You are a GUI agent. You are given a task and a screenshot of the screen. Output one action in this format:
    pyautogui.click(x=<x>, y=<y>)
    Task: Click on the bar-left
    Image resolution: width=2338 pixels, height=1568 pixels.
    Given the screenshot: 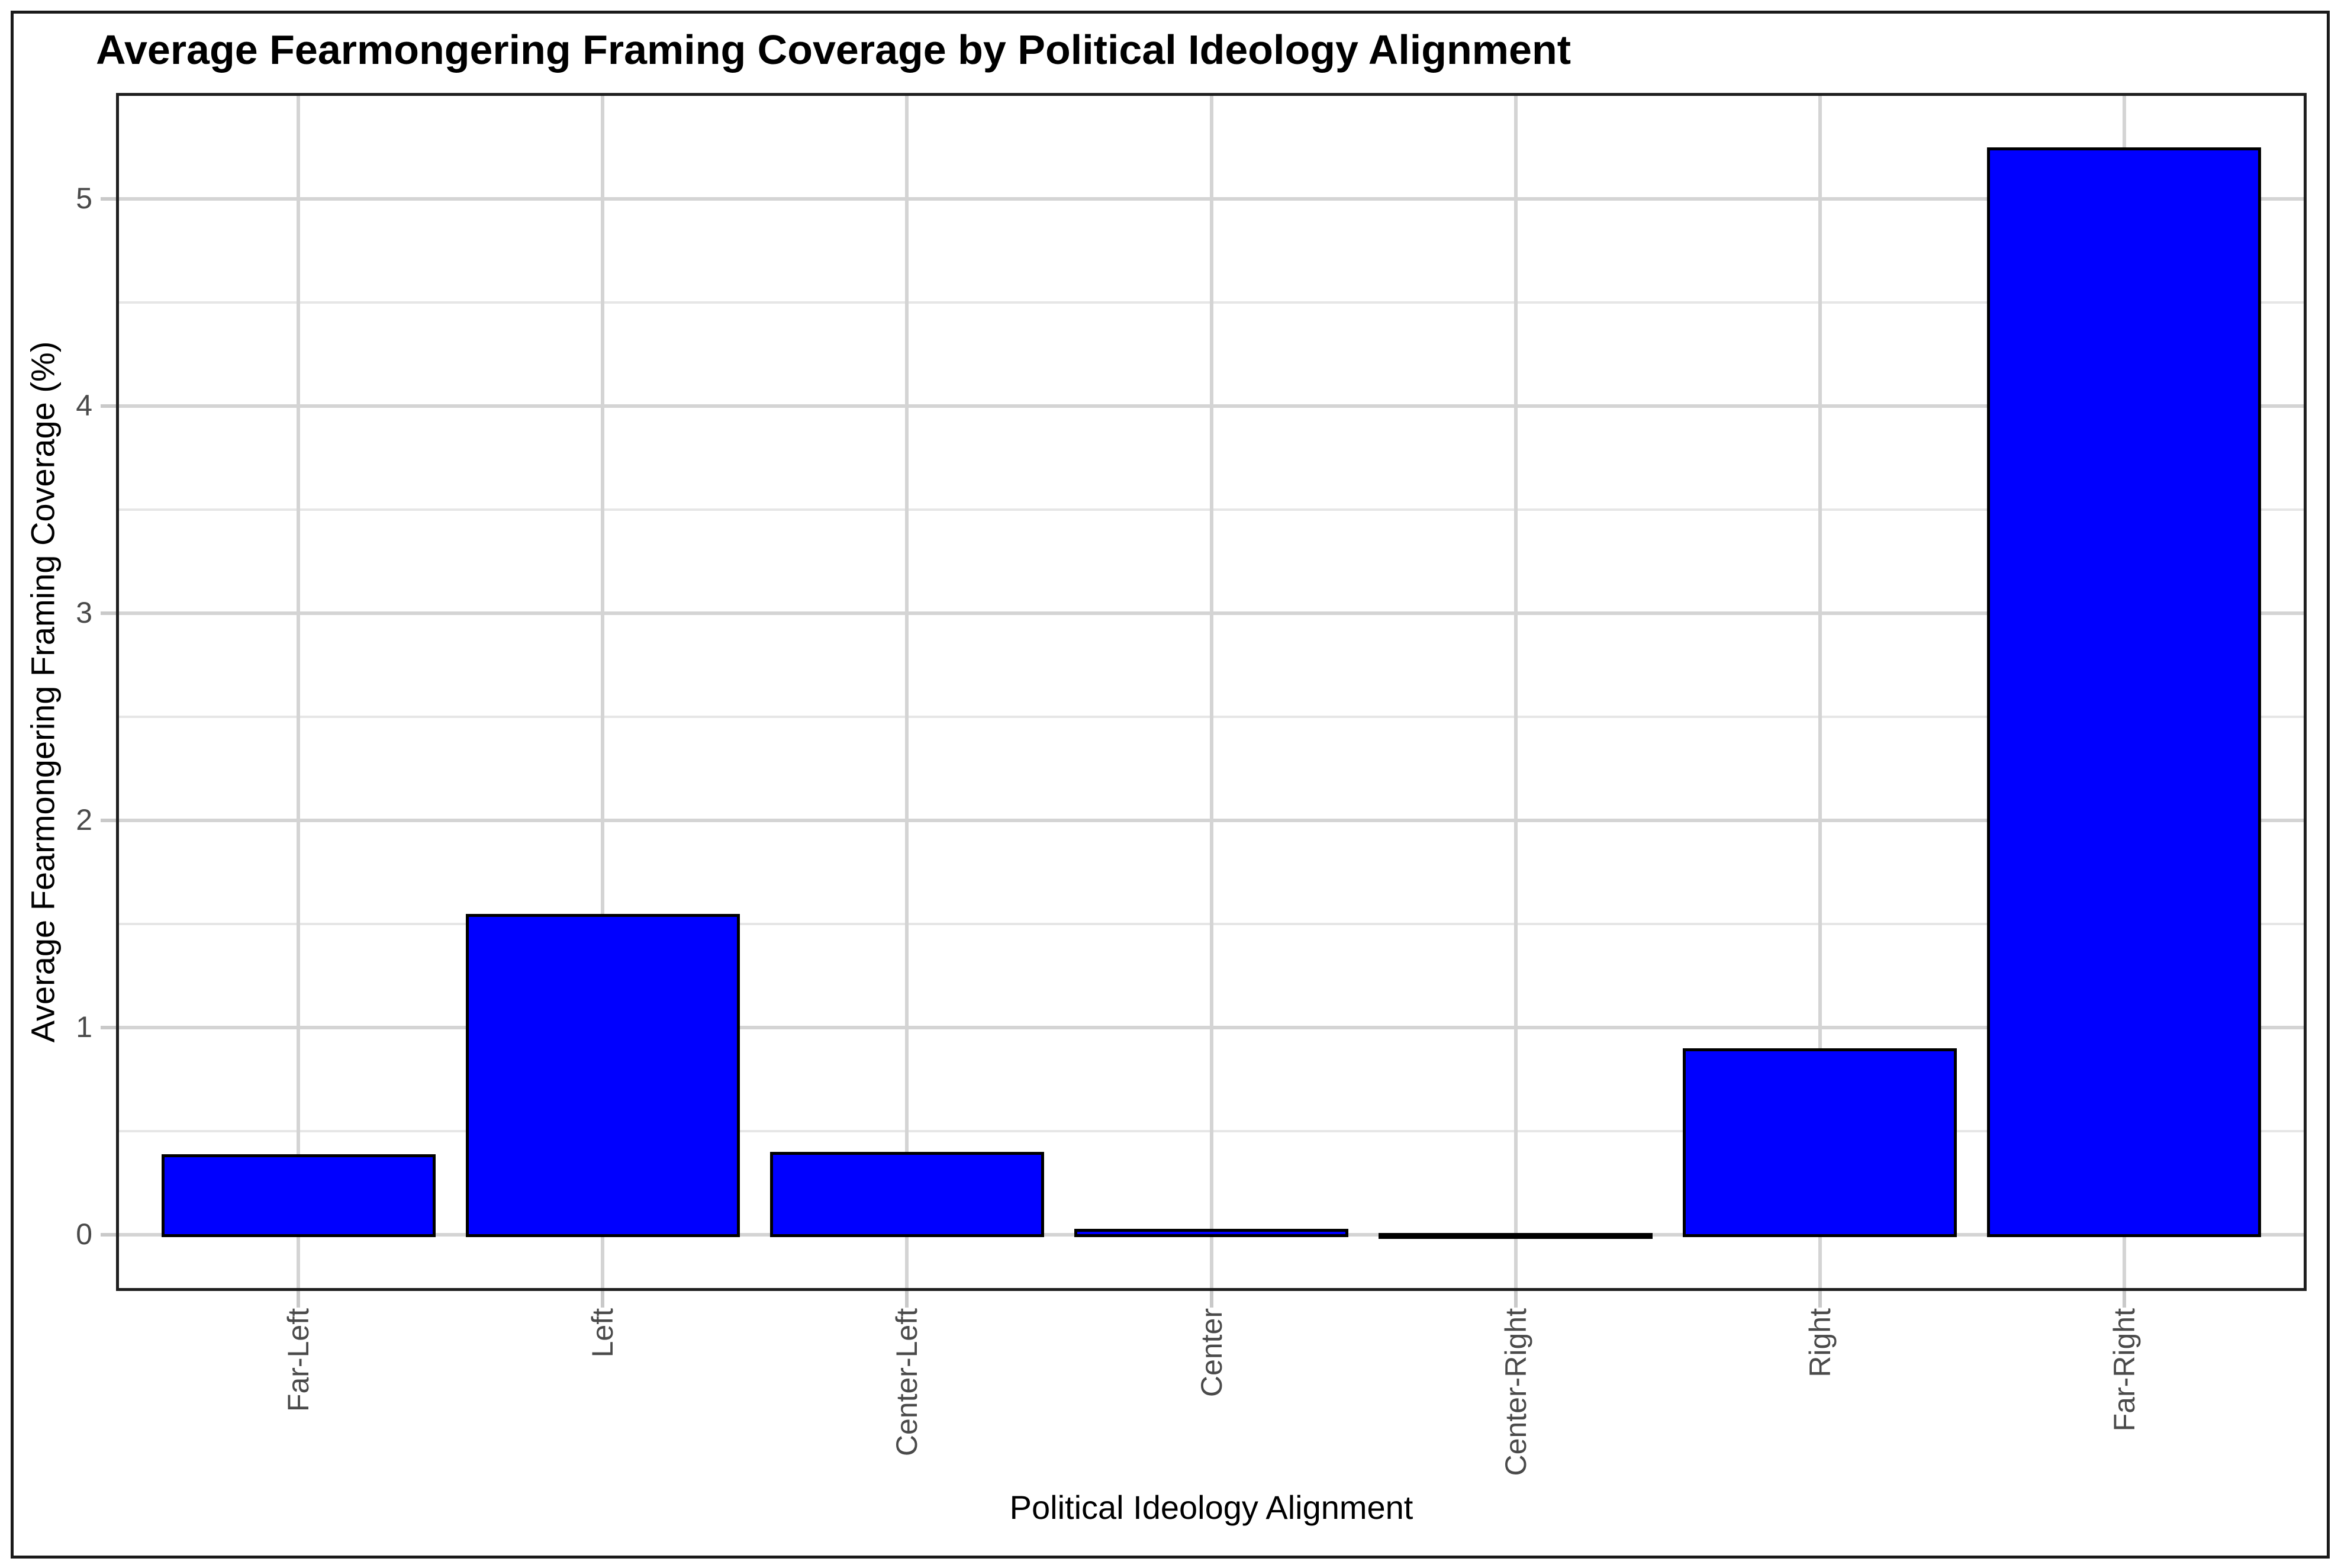 What is the action you would take?
    pyautogui.click(x=602, y=1075)
    